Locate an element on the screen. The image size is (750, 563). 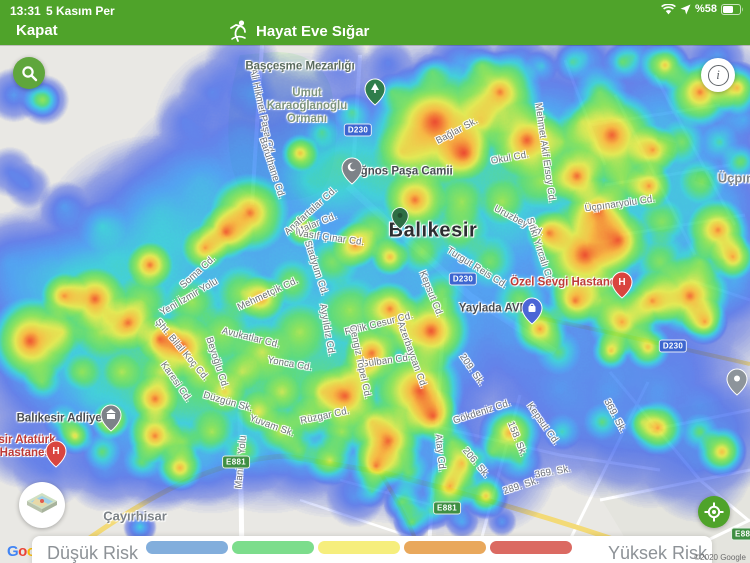
status-date: 5 Kasım Per is located at coordinates (80, 11).